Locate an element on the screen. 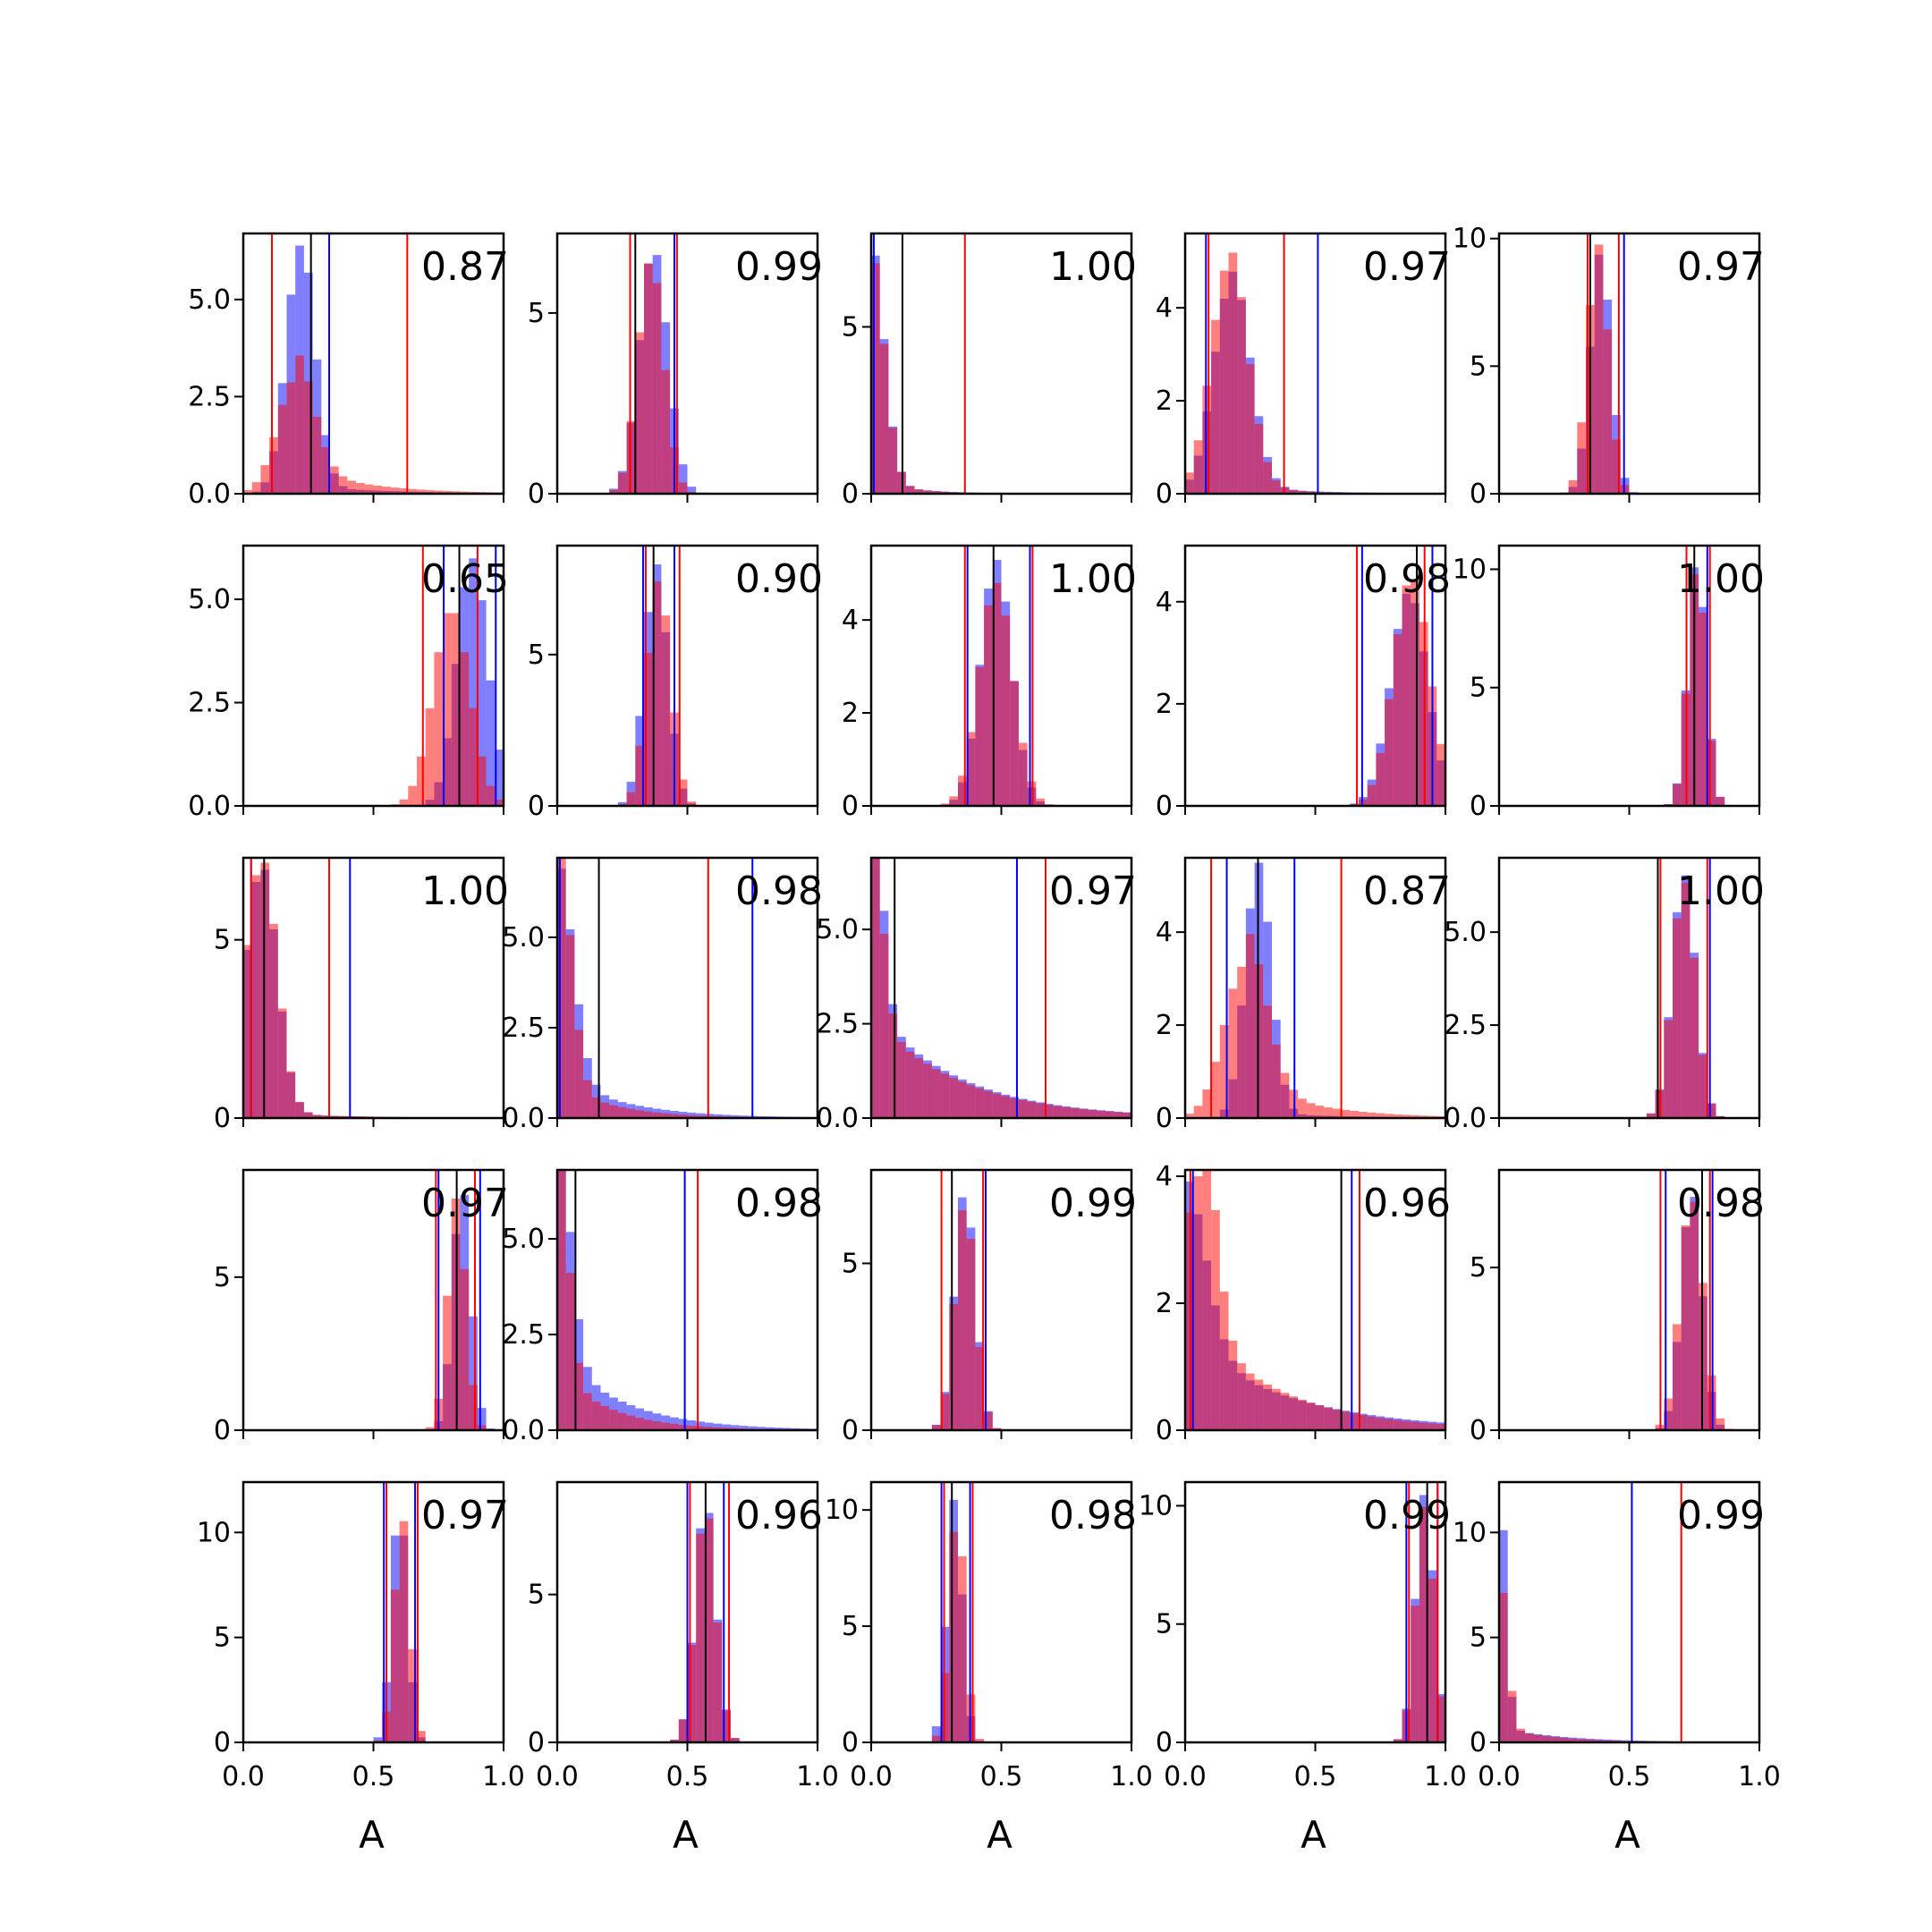 This screenshot has height=1932, width=1932. panel-r4-c3: 050.99 is located at coordinates (989, 1307).